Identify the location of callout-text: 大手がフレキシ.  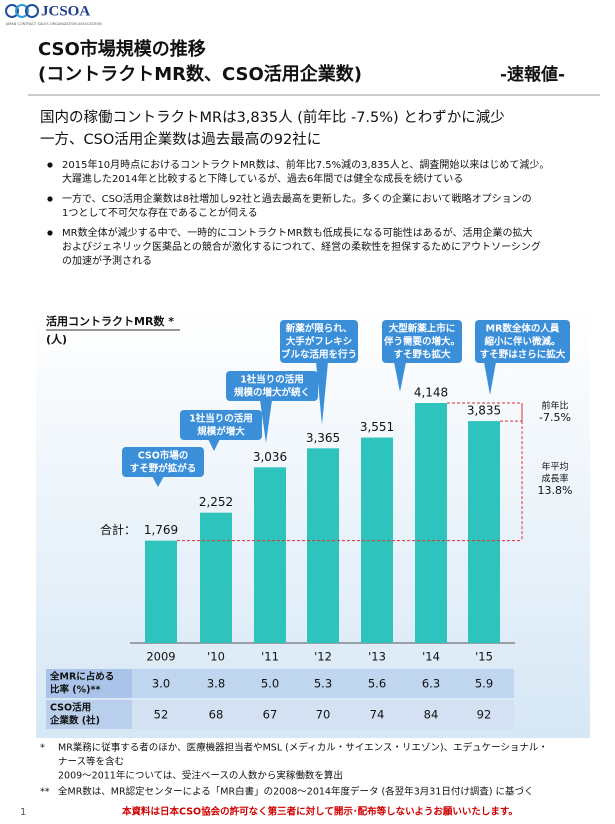
(319, 342).